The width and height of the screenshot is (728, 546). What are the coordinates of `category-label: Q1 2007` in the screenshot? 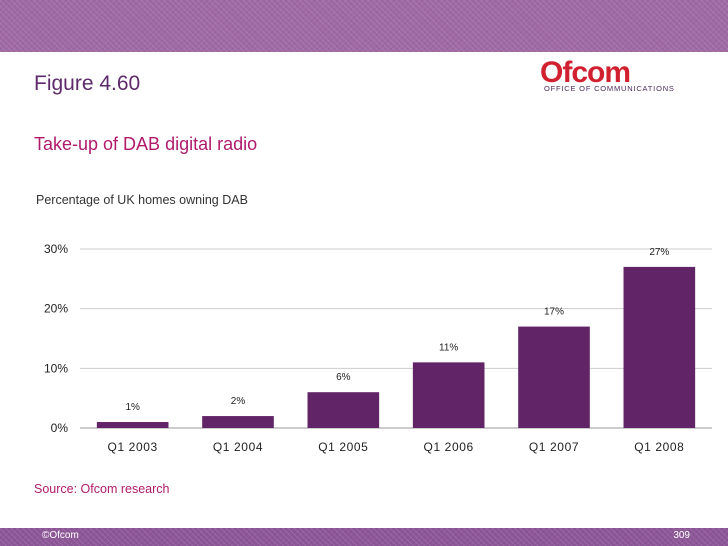 It's located at (554, 447).